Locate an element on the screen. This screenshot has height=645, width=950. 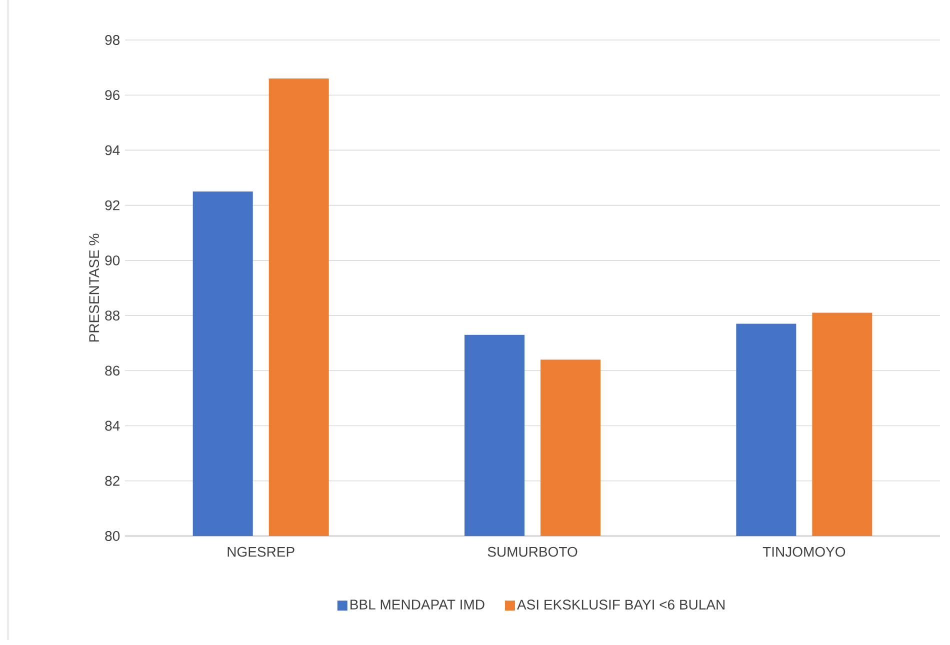
x-tick-label: TINJOMOYO is located at coordinates (804, 551).